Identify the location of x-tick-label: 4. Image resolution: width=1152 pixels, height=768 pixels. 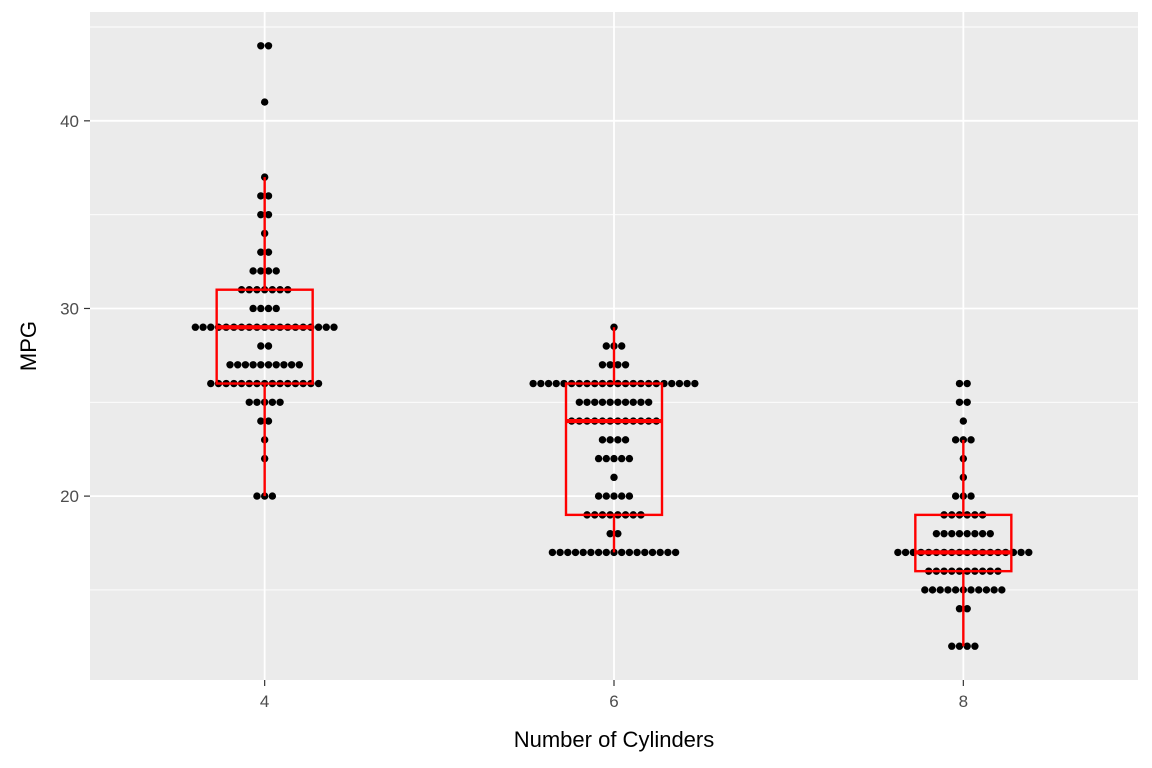
(264, 701).